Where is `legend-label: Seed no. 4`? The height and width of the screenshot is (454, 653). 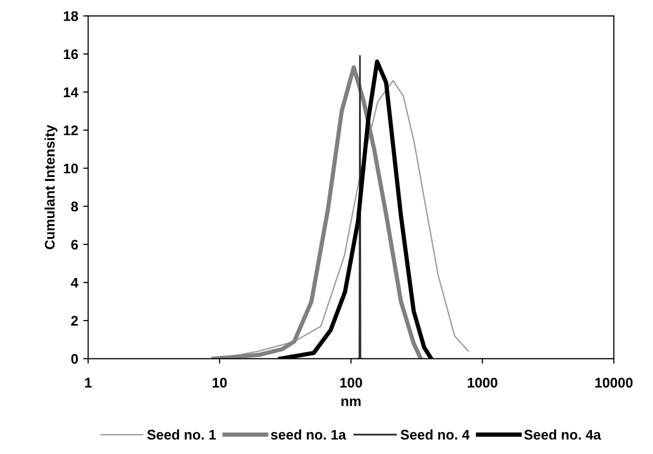
legend-label: Seed no. 4 is located at coordinates (435, 434).